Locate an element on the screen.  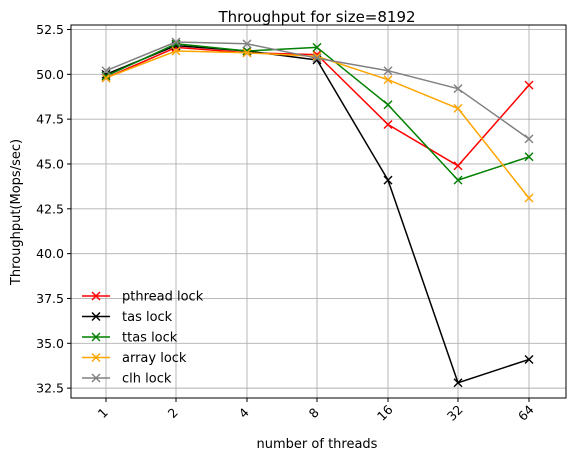
legend-entry: pthread lock is located at coordinates (143, 297).